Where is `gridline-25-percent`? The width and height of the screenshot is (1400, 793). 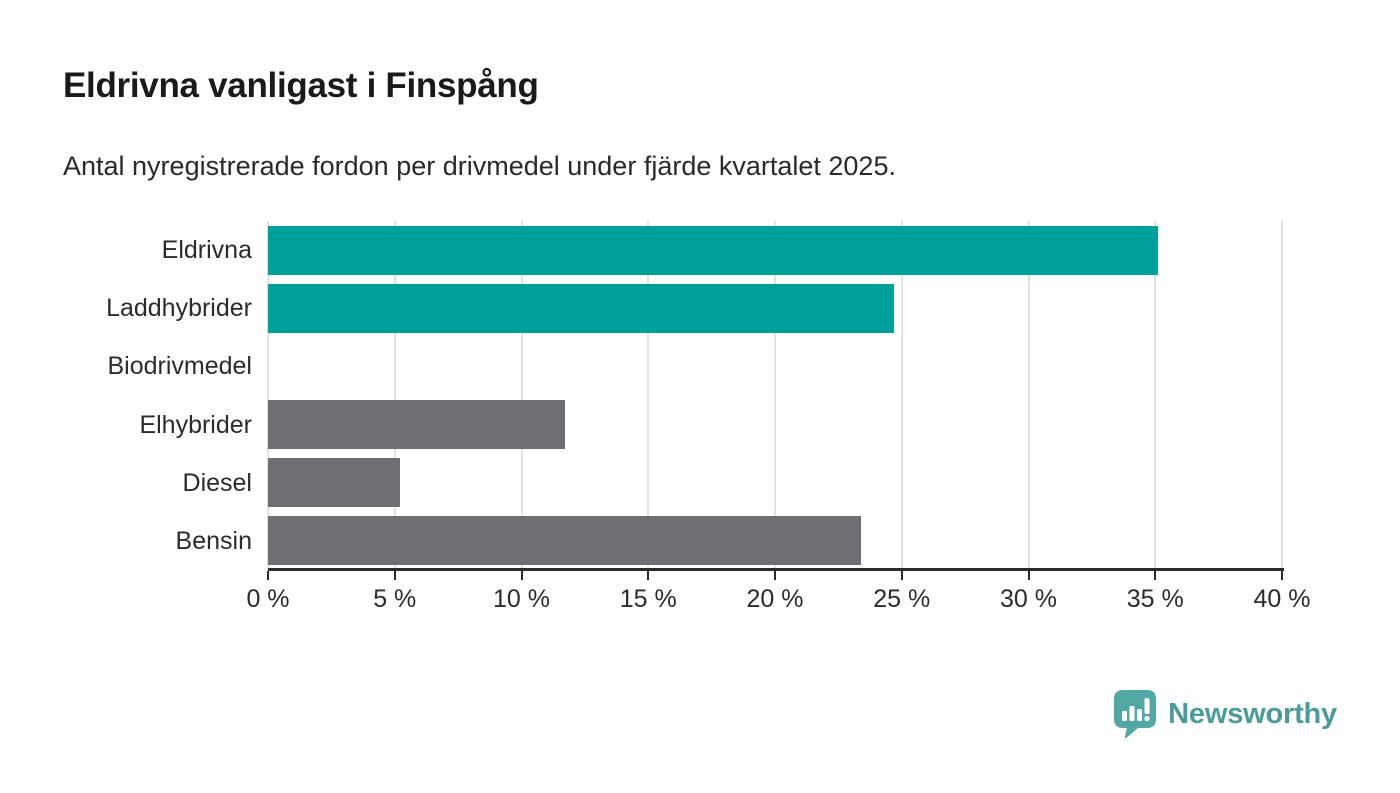
gridline-25-percent is located at coordinates (901, 395).